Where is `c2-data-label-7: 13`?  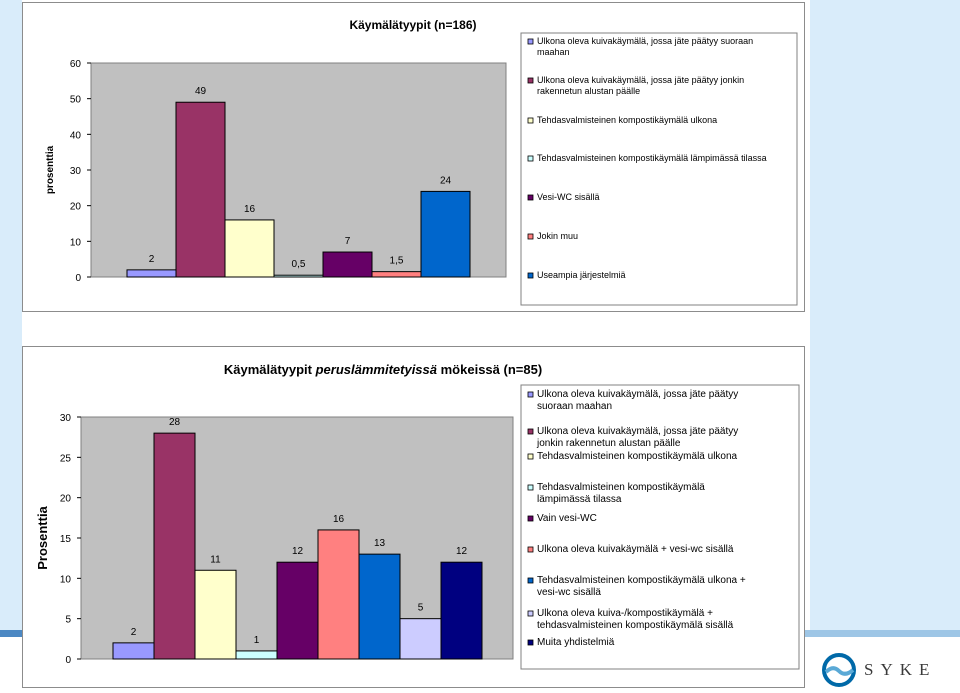
c2-data-label-7: 13 is located at coordinates (380, 543).